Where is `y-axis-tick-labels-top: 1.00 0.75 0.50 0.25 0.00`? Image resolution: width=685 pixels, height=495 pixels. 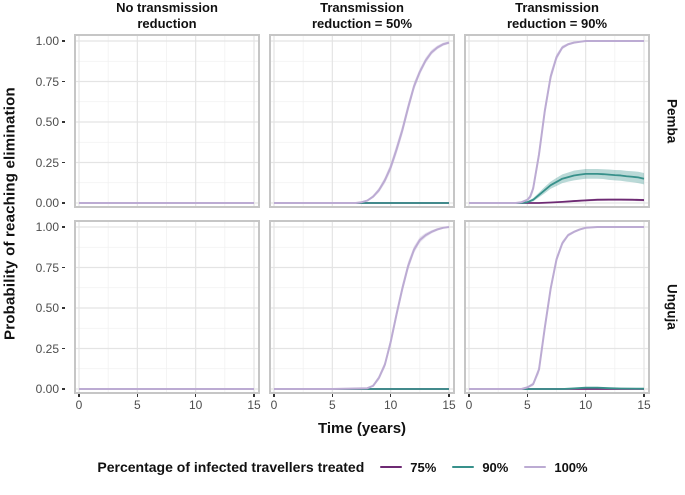 y-axis-tick-labels-top: 1.00 0.75 0.50 0.25 0.00 is located at coordinates (47, 122).